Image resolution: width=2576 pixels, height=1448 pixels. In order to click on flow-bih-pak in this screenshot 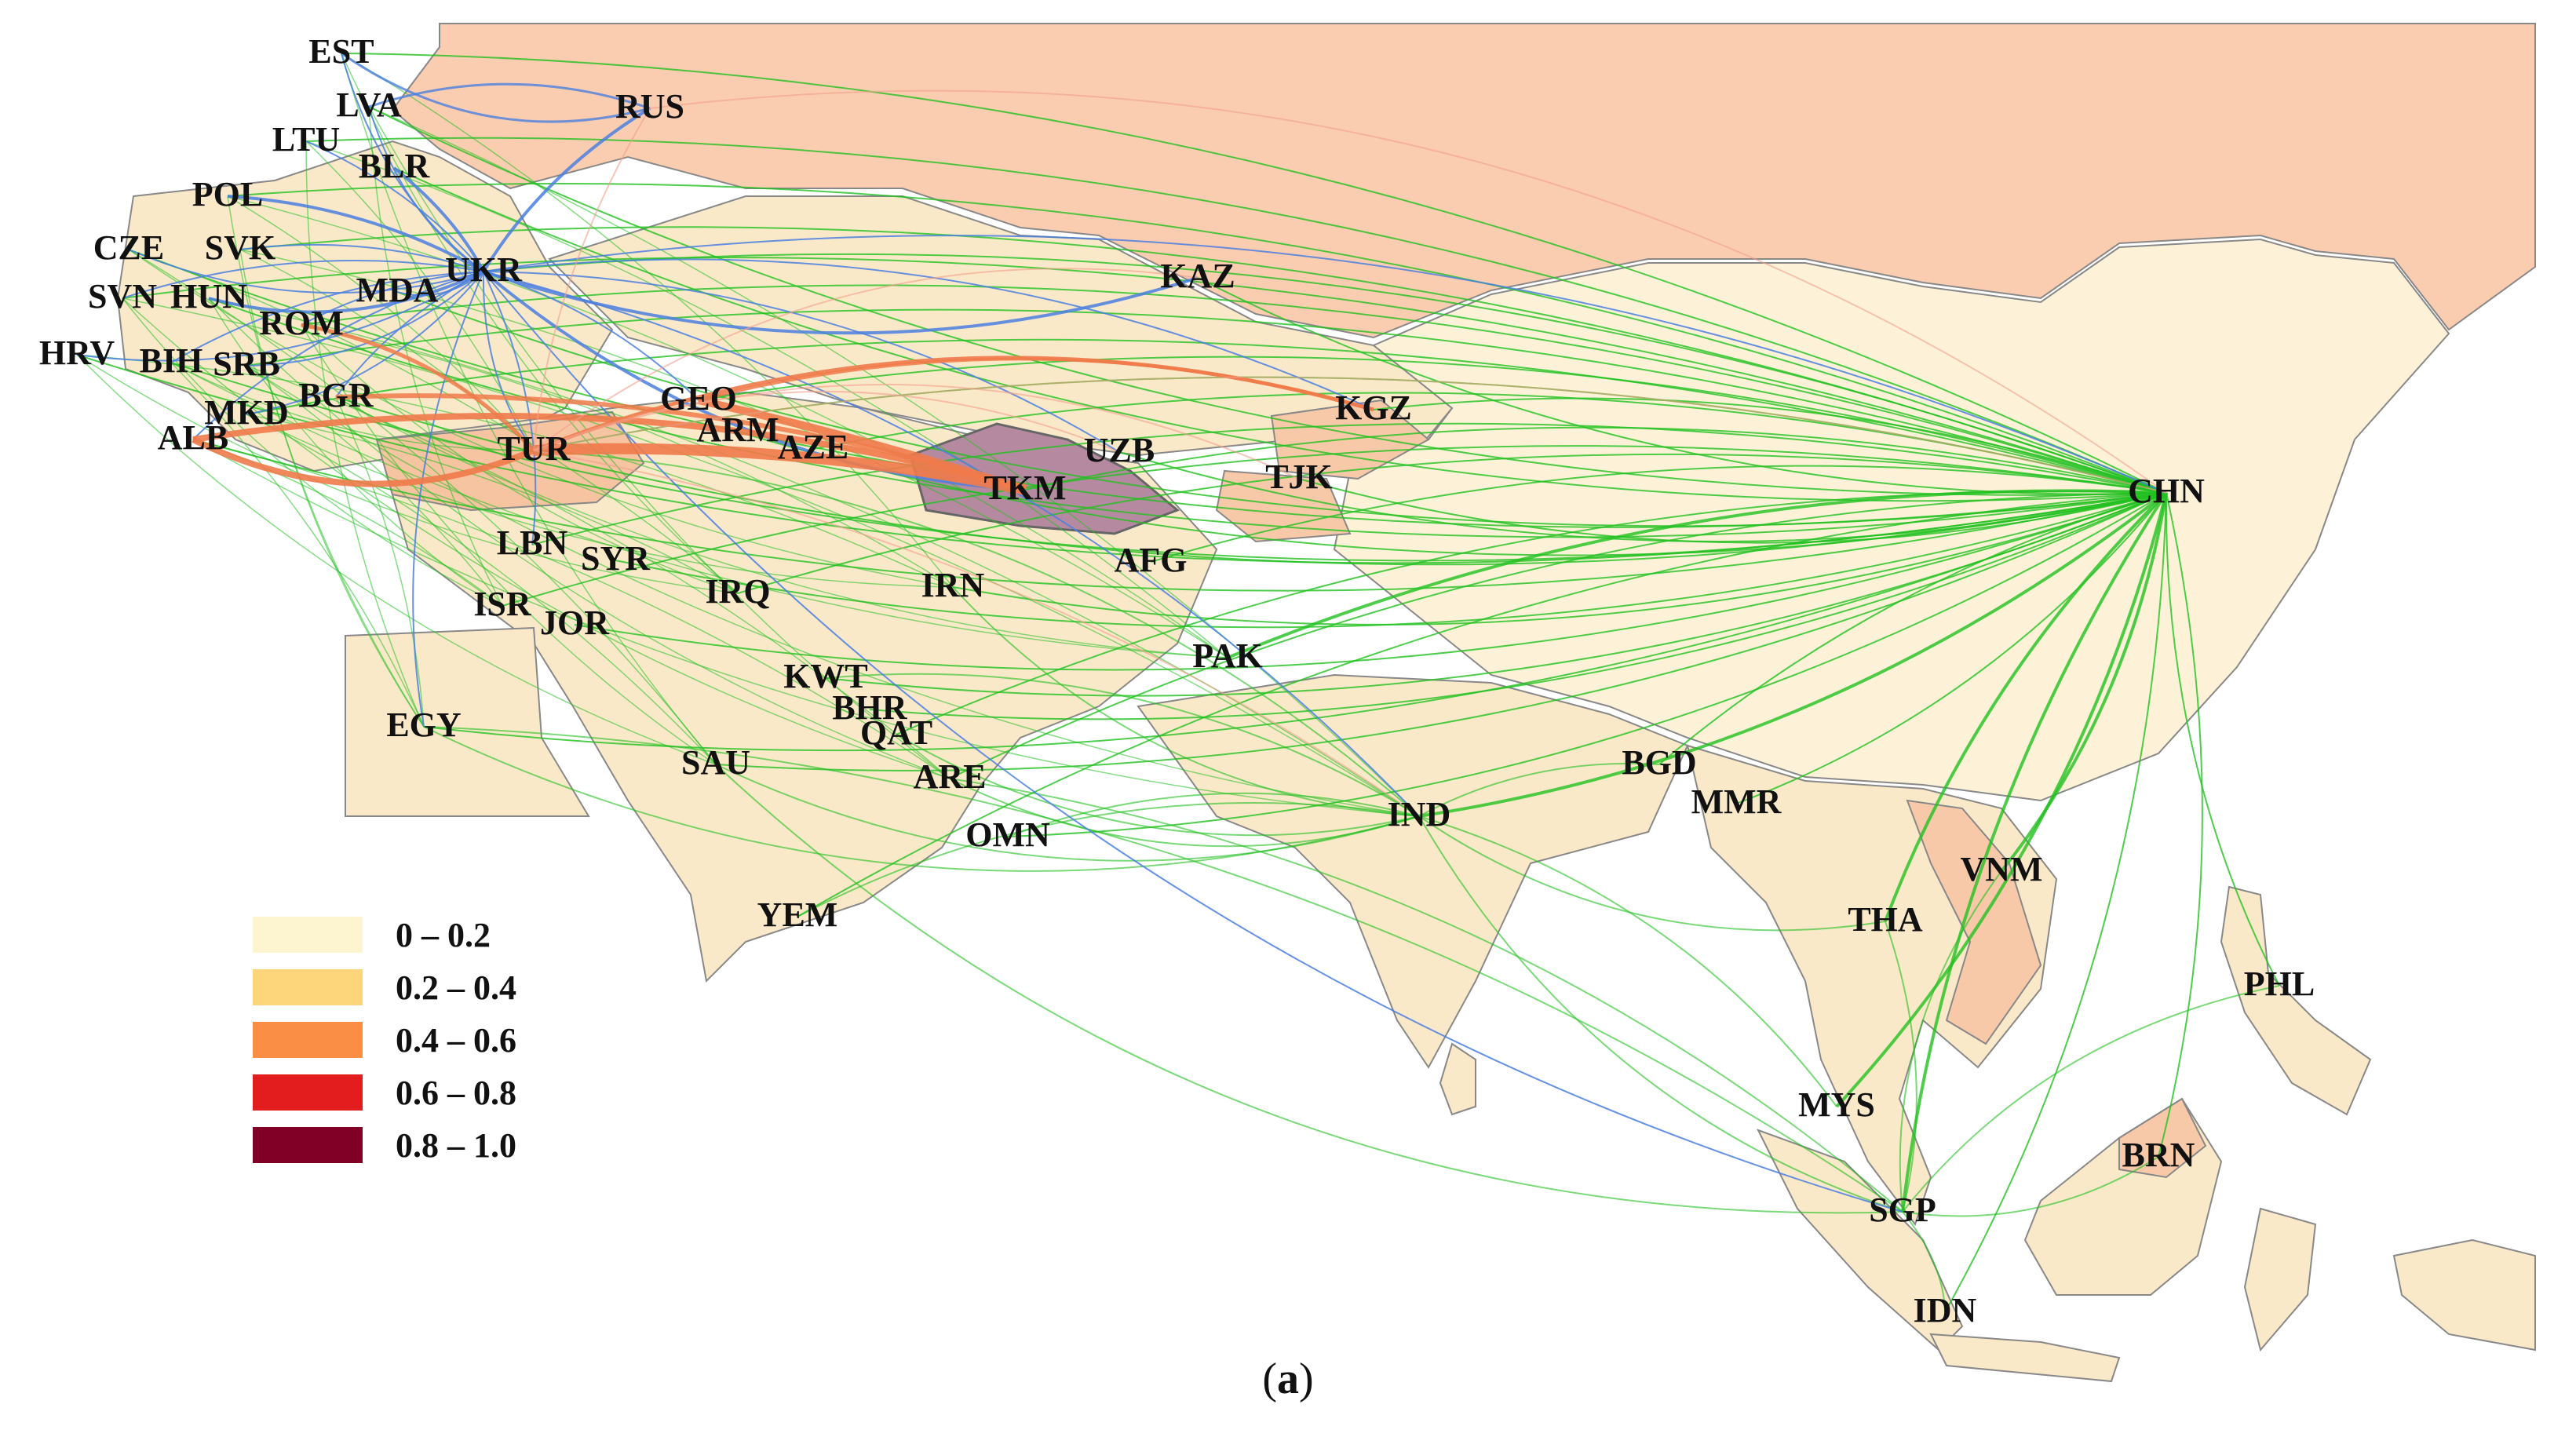, I will do `click(699, 510)`.